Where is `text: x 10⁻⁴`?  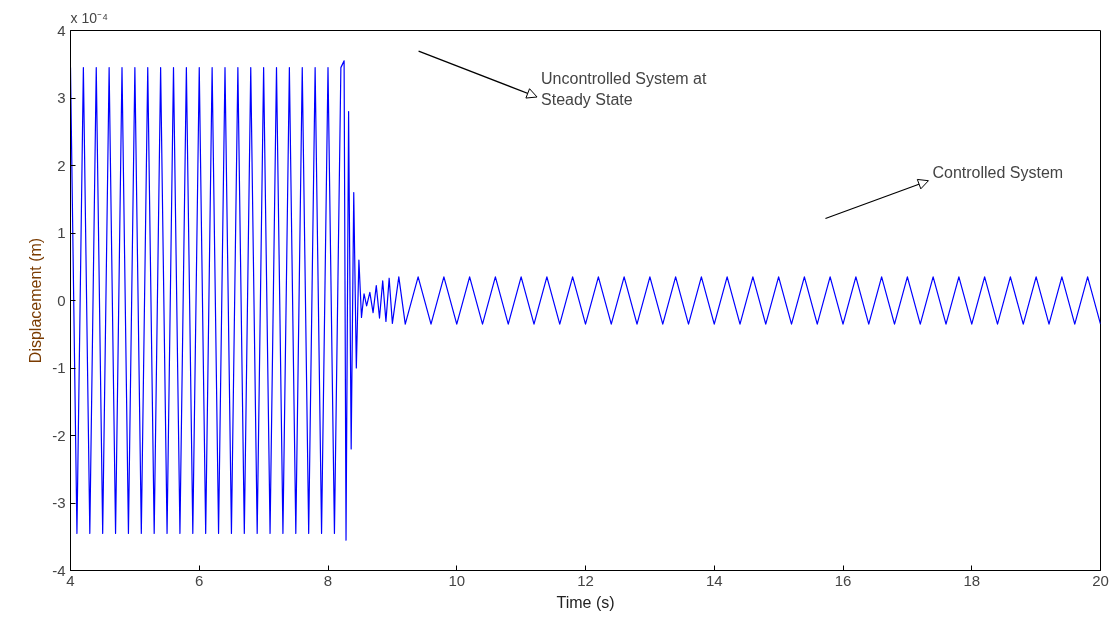 text: x 10⁻⁴ is located at coordinates (89, 17).